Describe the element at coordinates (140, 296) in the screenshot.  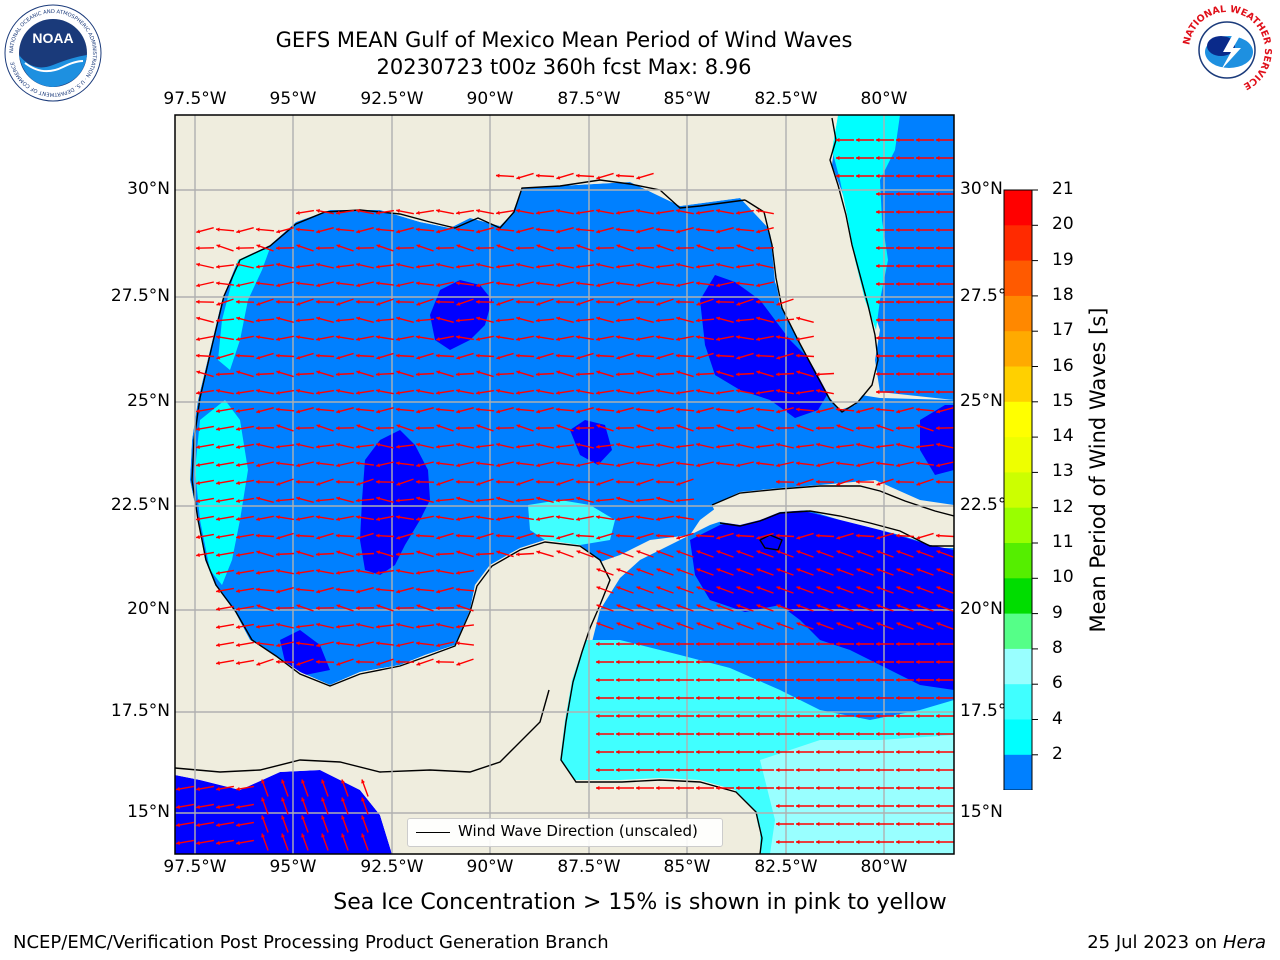
I see `lat-label-left: 27.5°N` at that location.